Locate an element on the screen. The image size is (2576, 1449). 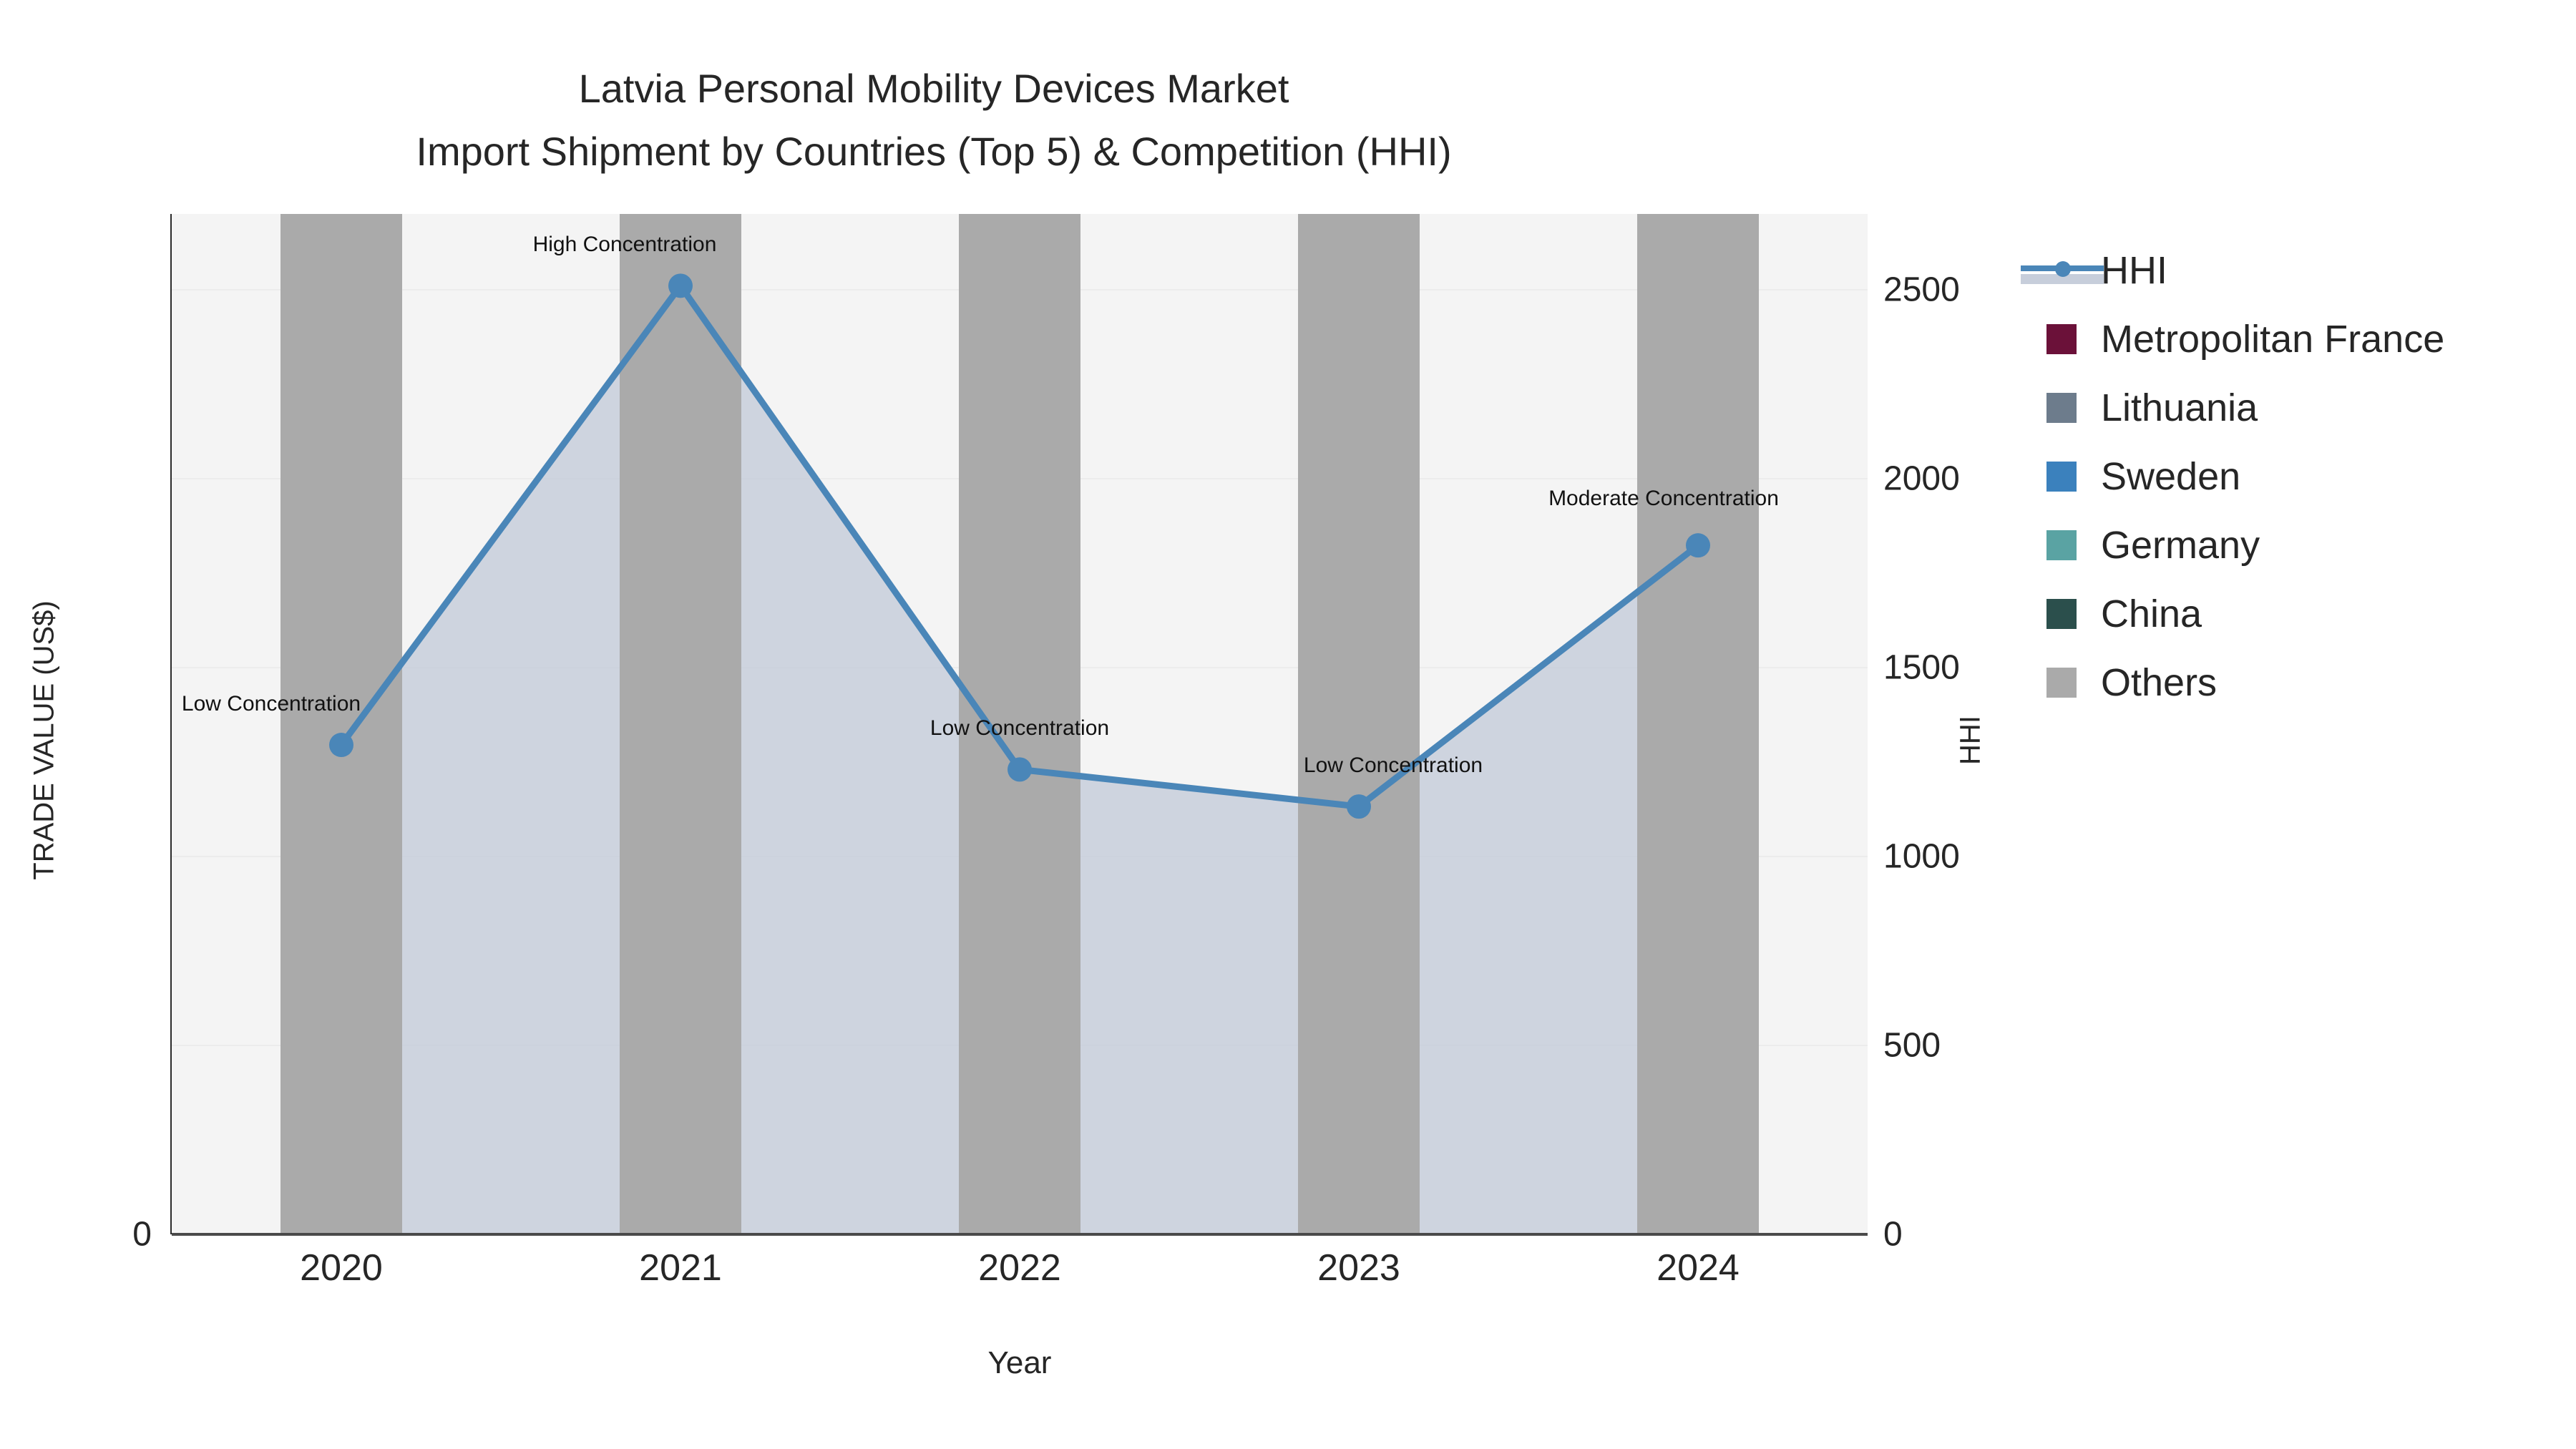
bar-group-2023 is located at coordinates (1359, 724).